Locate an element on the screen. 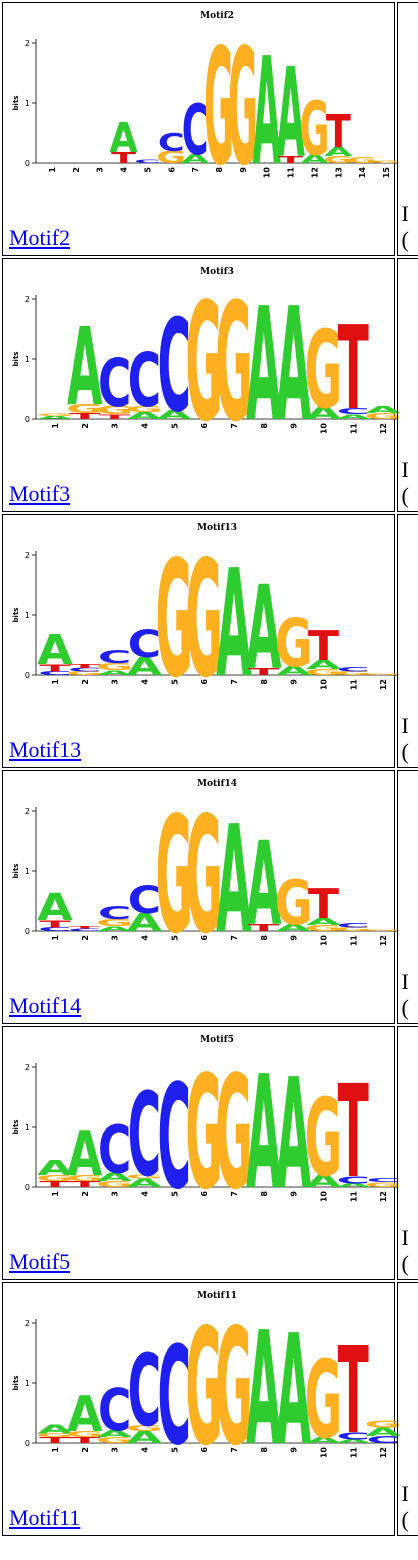 This screenshot has height=1560, width=418. motif-link: Motif5 is located at coordinates (40, 1261).